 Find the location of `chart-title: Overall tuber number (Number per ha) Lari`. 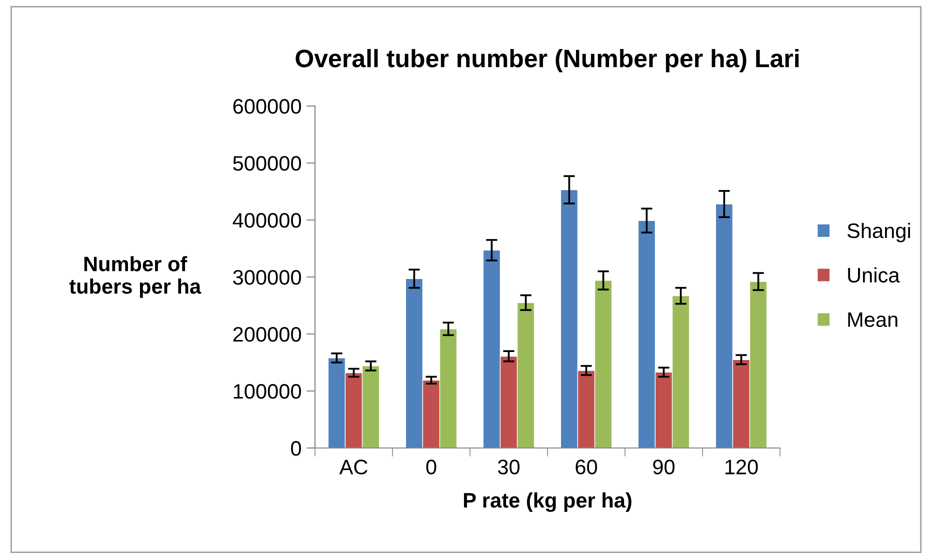

chart-title: Overall tuber number (Number per ha) Lari is located at coordinates (547, 60).